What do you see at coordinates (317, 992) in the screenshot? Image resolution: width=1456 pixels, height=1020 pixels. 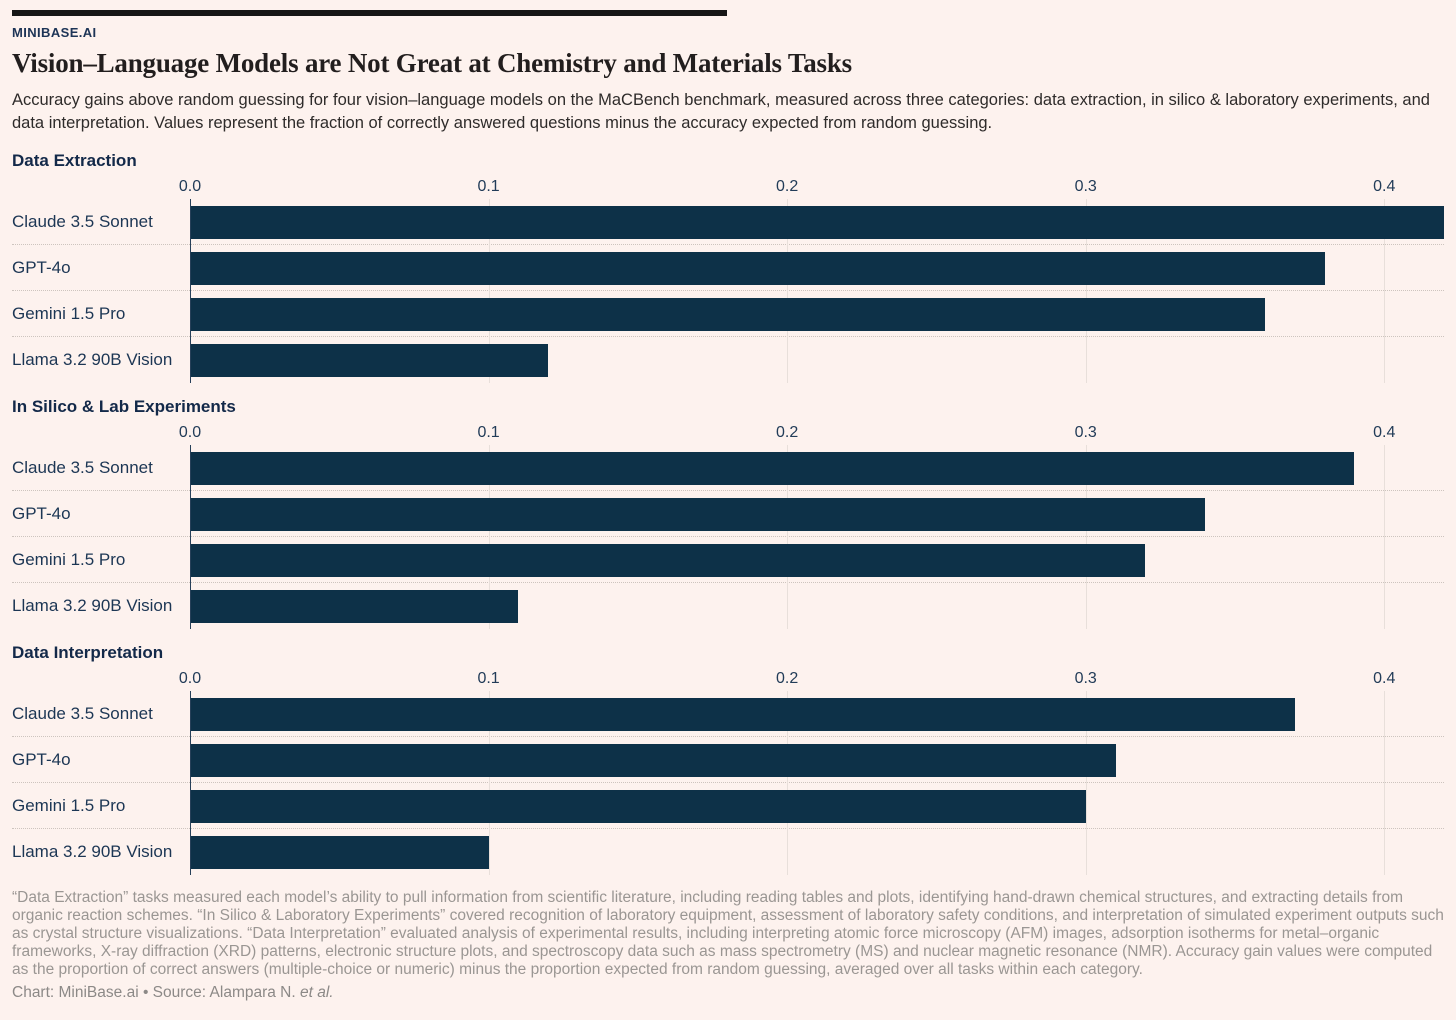 I see `credit-etal: et al.` at bounding box center [317, 992].